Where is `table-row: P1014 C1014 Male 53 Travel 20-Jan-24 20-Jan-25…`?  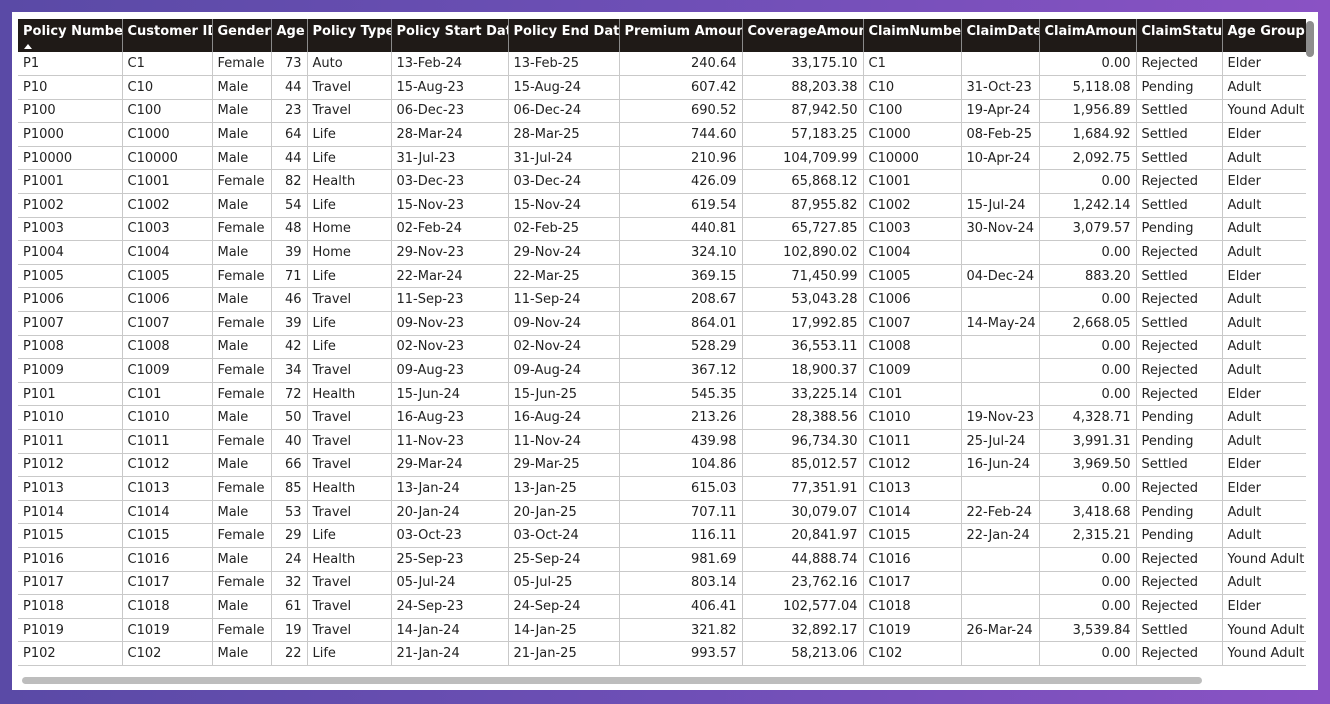
table-row: P1014 C1014 Male 53 Travel 20-Jan-24 20-Jan-25… is located at coordinates (662, 512).